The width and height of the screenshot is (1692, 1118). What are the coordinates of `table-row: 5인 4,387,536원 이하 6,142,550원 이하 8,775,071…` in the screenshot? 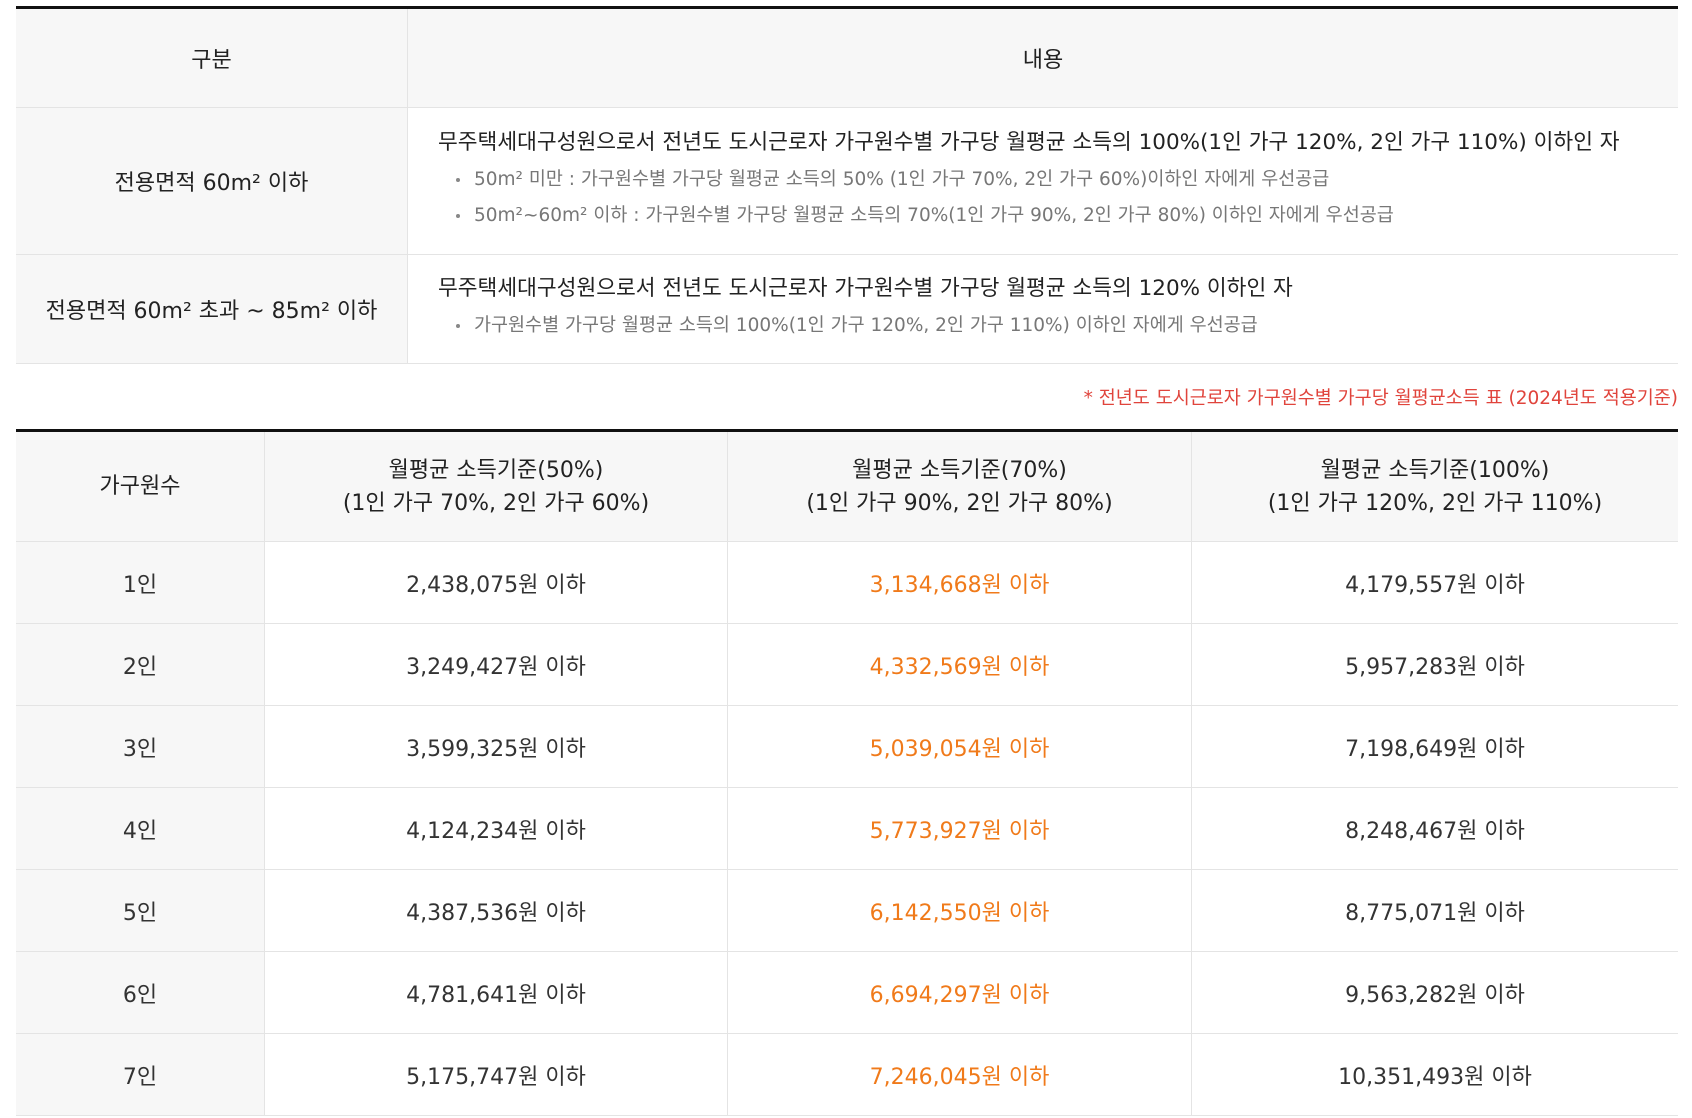 It's located at (847, 910).